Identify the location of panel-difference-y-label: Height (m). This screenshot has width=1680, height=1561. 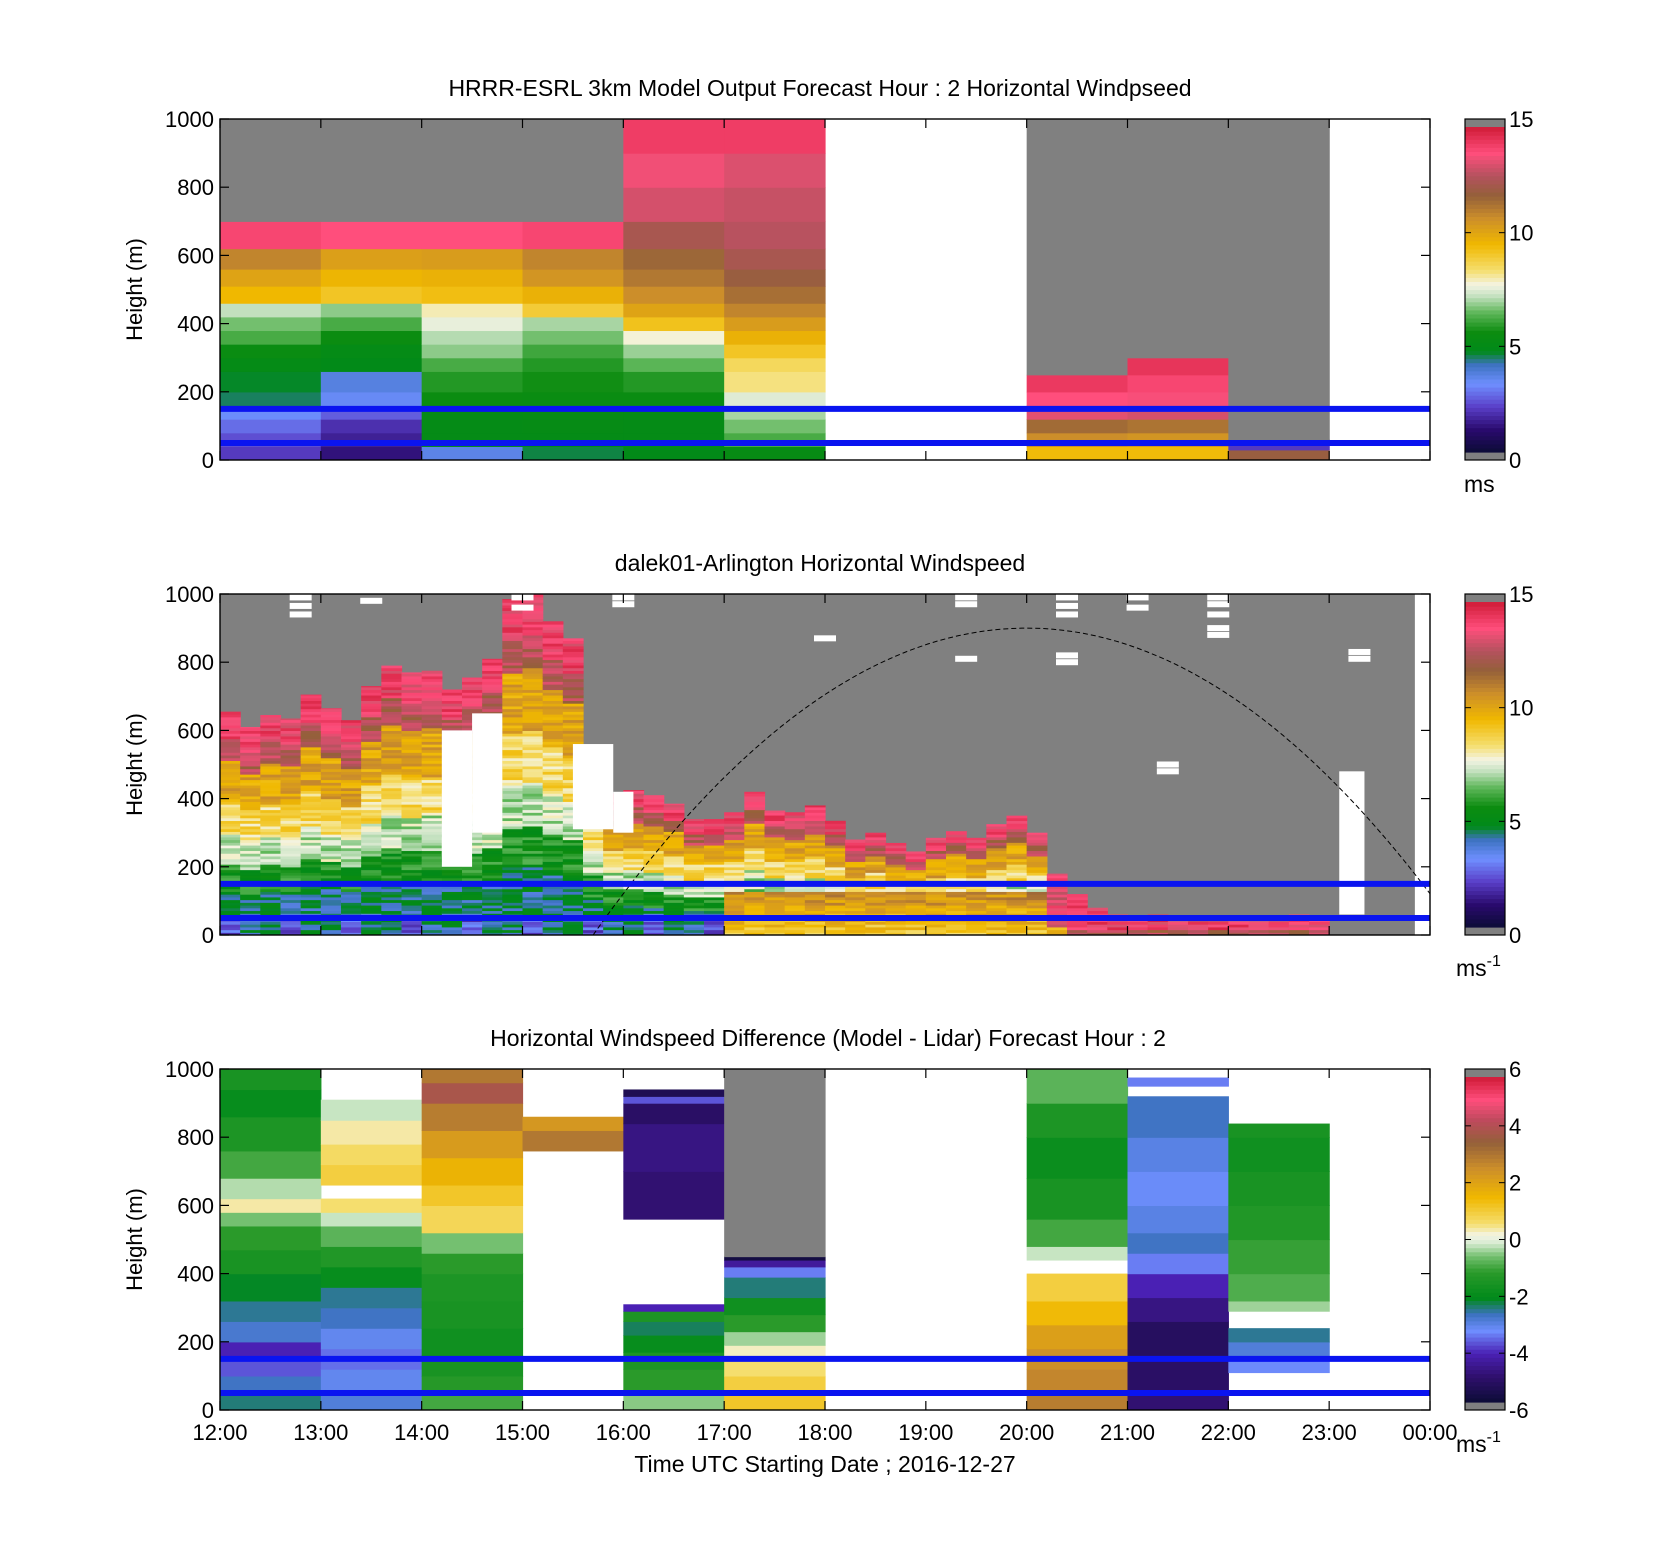
(134, 1239).